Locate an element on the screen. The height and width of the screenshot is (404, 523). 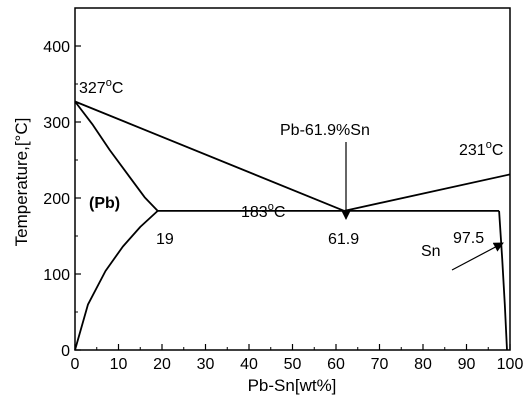
x-tick-label: 90 is located at coordinates (467, 364).